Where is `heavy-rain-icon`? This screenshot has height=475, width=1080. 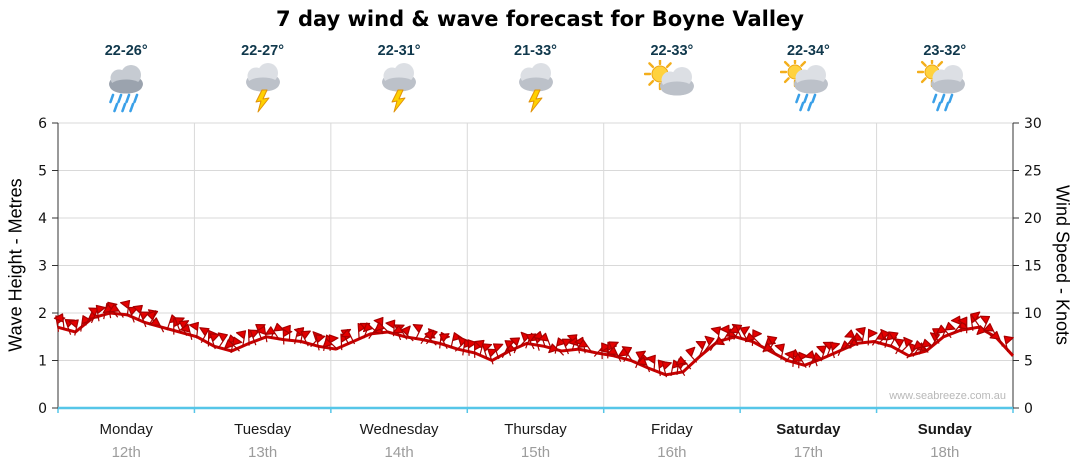
heavy-rain-icon is located at coordinates (126, 89).